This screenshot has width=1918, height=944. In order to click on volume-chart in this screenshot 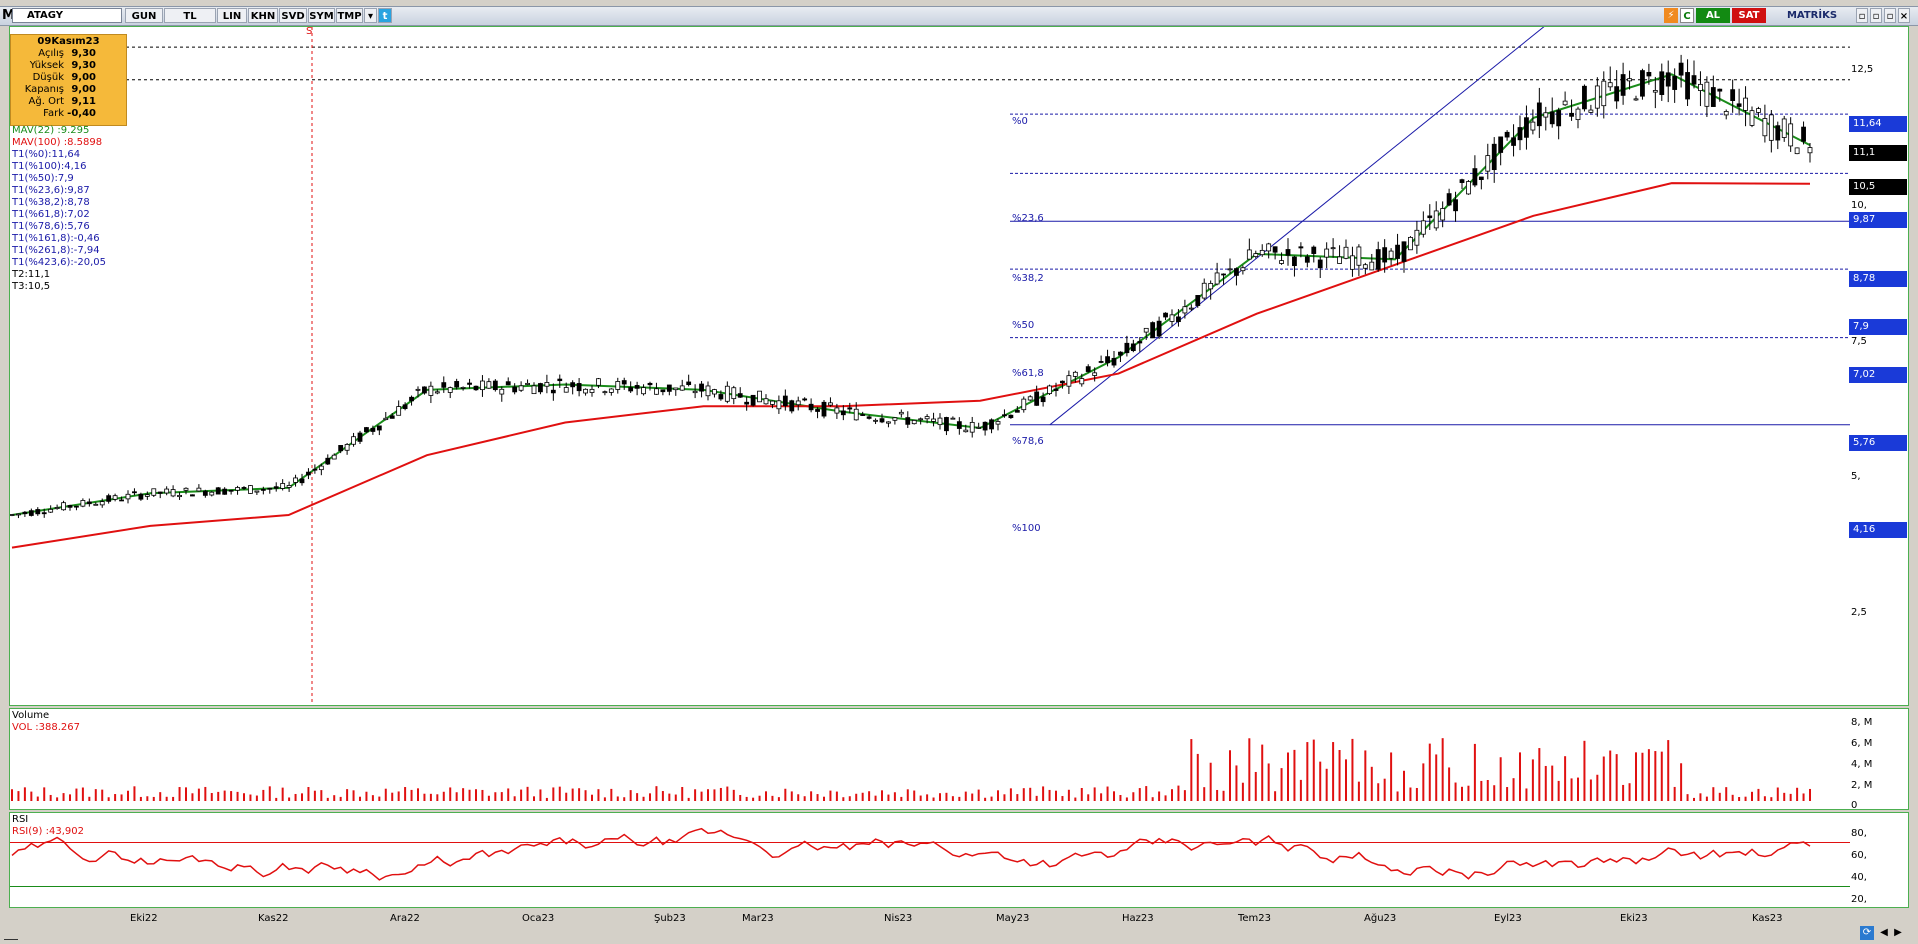, I will do `click(959, 759)`.